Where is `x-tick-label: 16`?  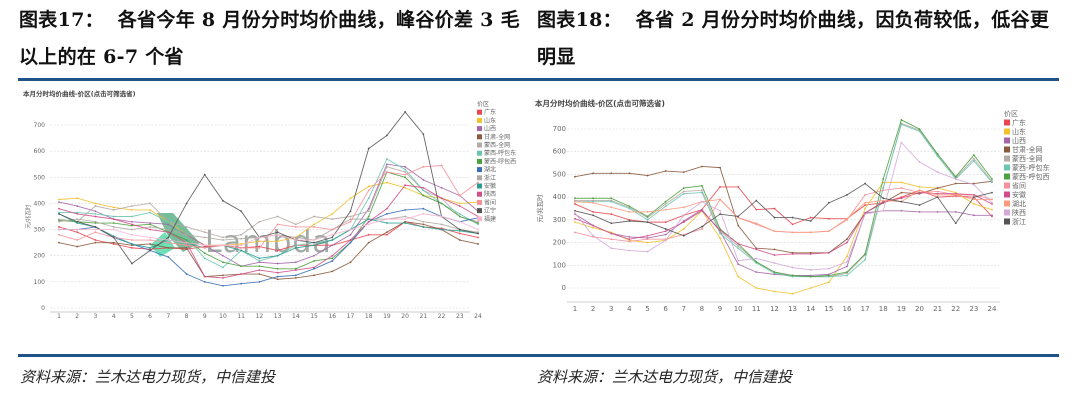
x-tick-label: 16 is located at coordinates (846, 309).